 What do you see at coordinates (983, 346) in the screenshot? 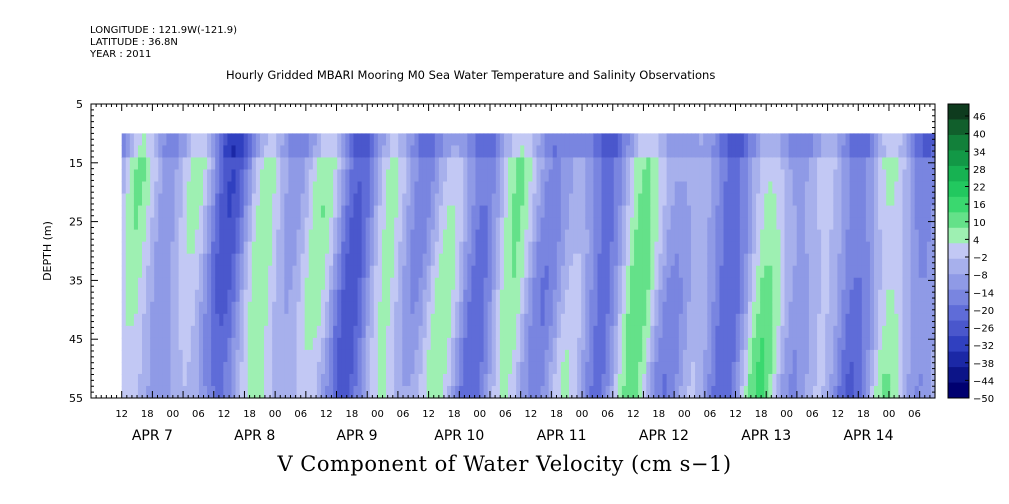
I see `colorbar-label: −32` at bounding box center [983, 346].